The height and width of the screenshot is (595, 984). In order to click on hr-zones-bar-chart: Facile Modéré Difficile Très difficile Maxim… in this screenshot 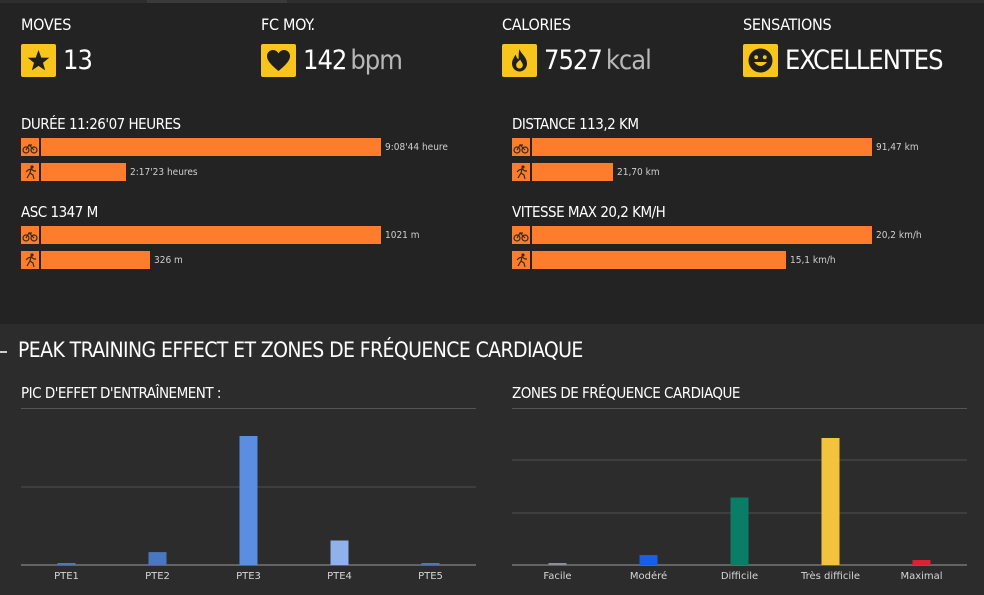, I will do `click(739, 509)`.